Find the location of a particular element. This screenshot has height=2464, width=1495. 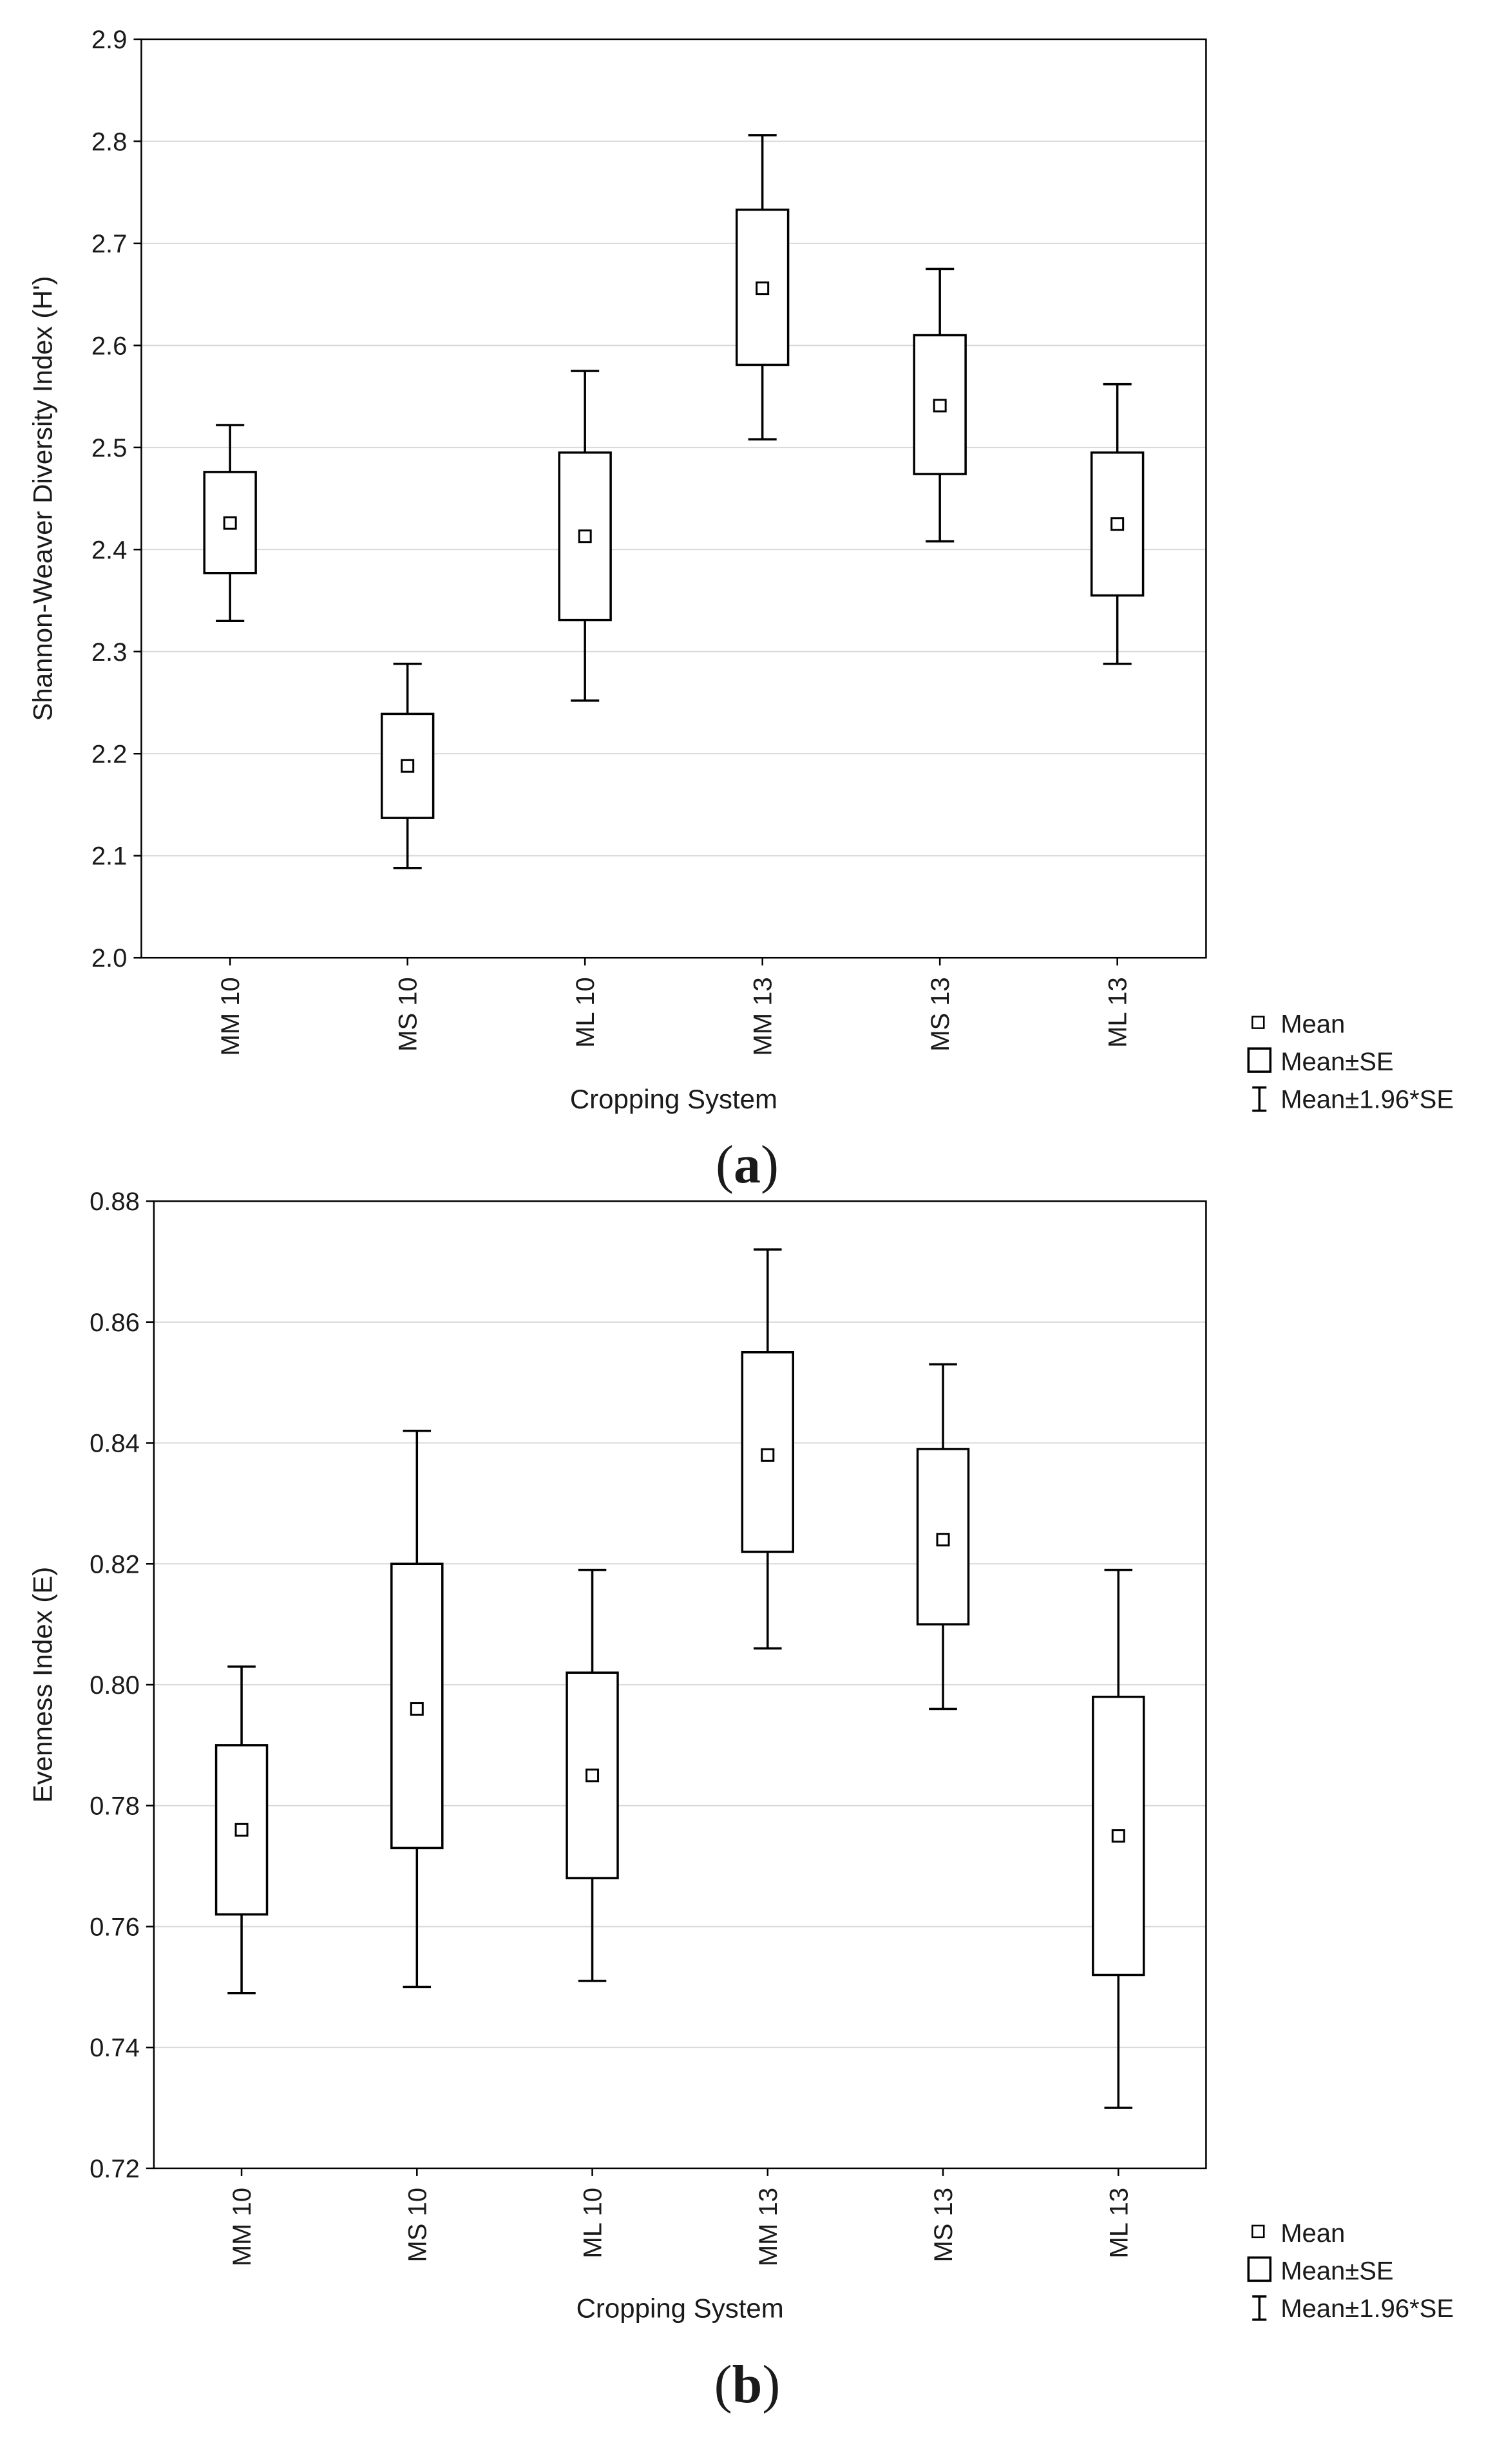

y-tick-label: 0.82 is located at coordinates (115, 1564).